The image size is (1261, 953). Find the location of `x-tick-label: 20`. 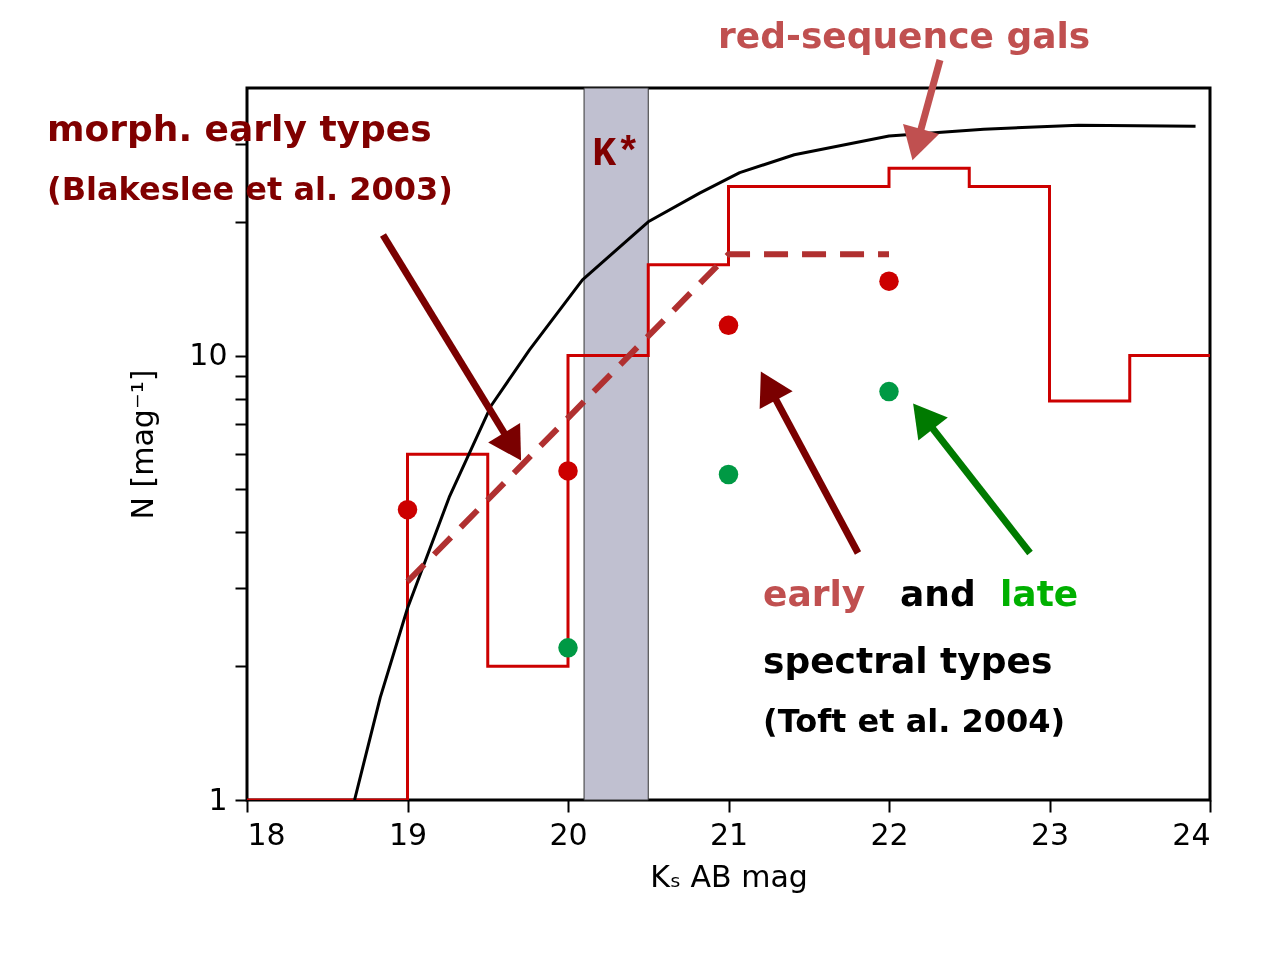

x-tick-label: 20 is located at coordinates (568, 834).